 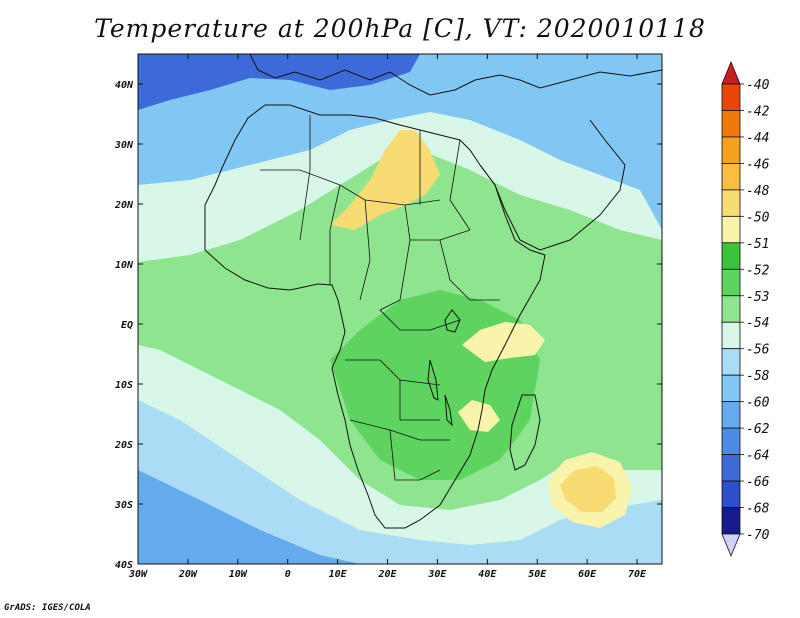 I want to click on lat-label: 10S, so click(x=124, y=385).